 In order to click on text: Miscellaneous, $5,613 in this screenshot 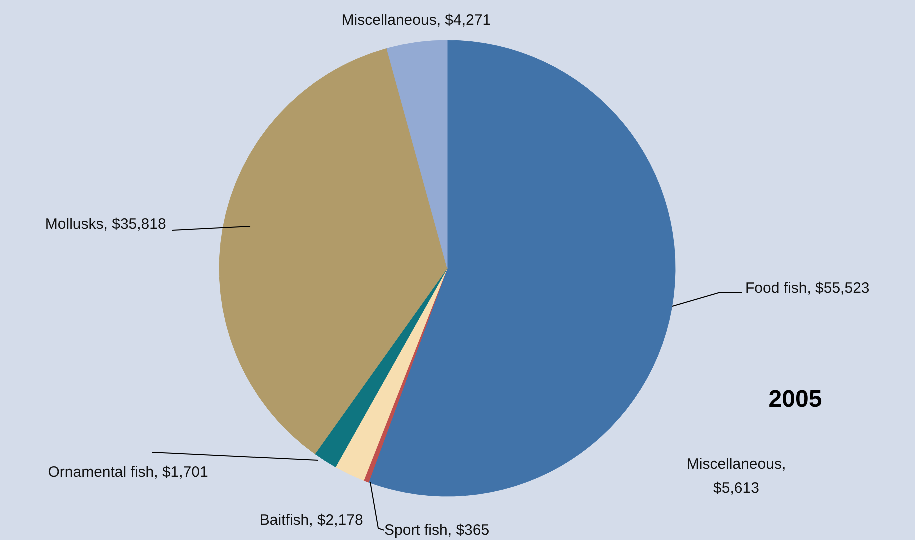, I will do `click(736, 476)`.